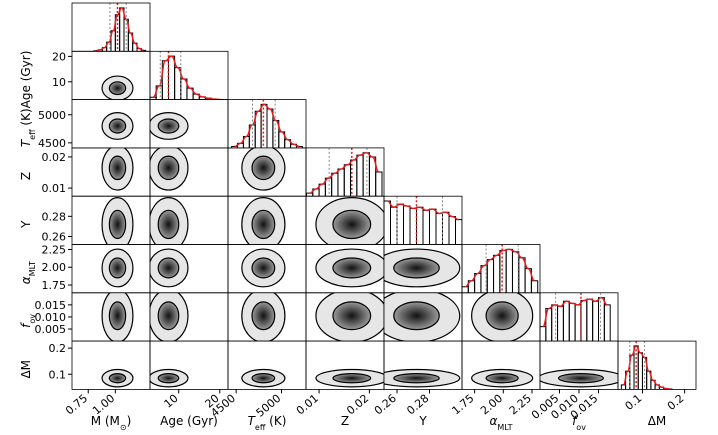 This screenshot has height=435, width=718. Describe the element at coordinates (26, 325) in the screenshot. I see `label-part: f` at that location.